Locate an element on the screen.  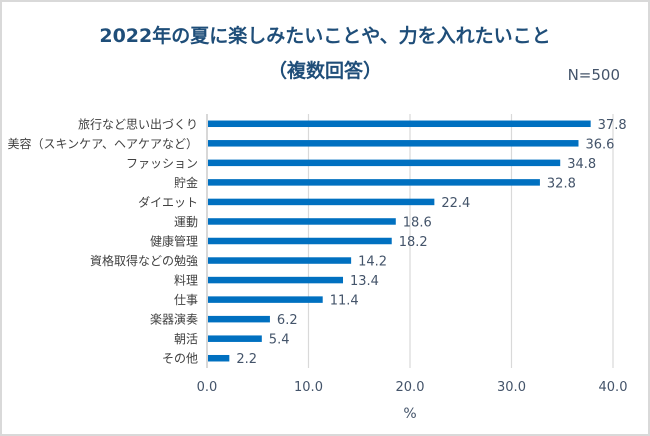
category-label: 朝活 is located at coordinates (186, 339).